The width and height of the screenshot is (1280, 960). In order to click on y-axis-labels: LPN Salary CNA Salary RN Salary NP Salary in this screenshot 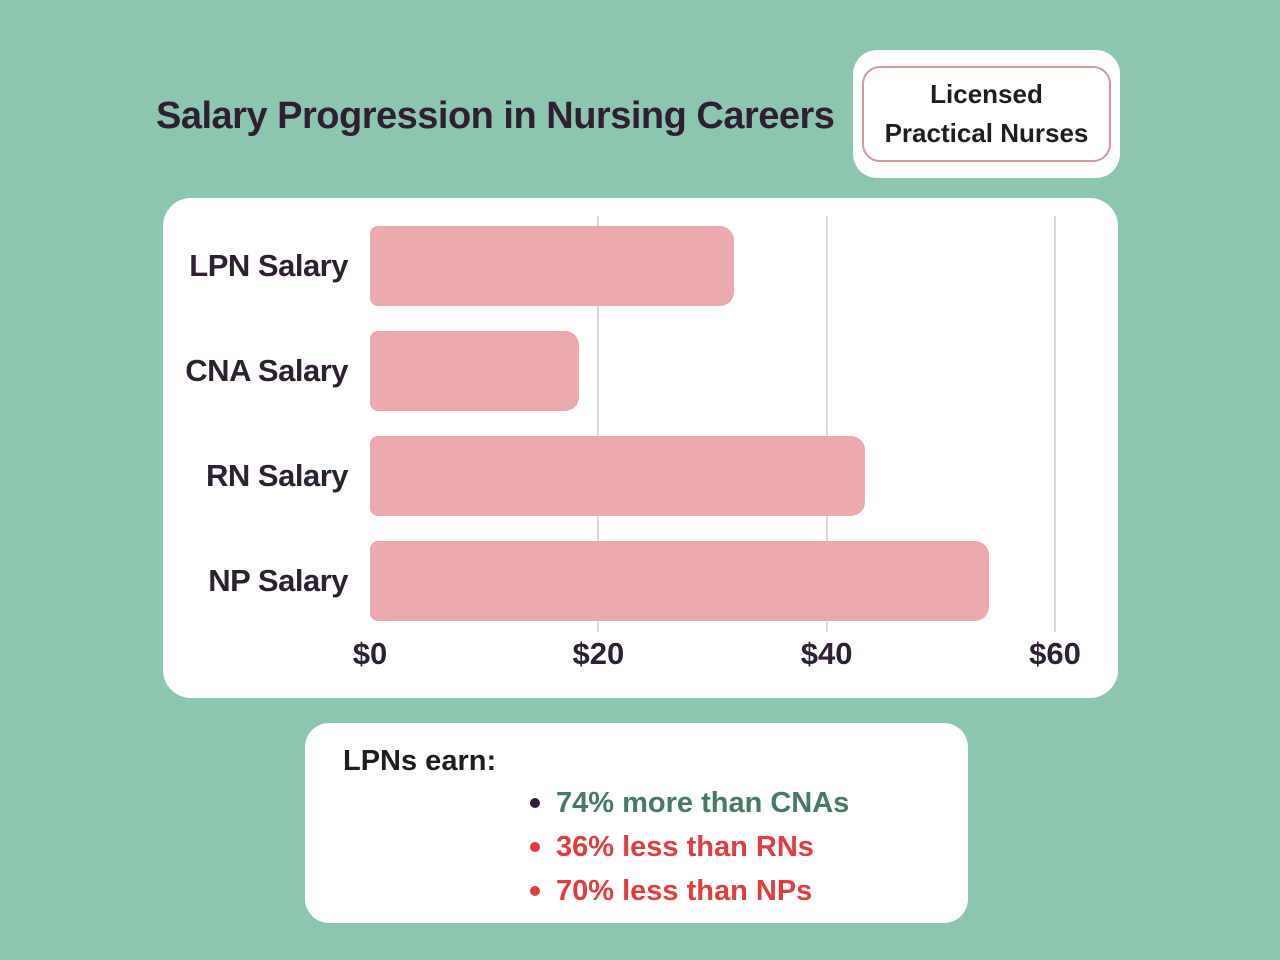, I will do `click(255, 423)`.